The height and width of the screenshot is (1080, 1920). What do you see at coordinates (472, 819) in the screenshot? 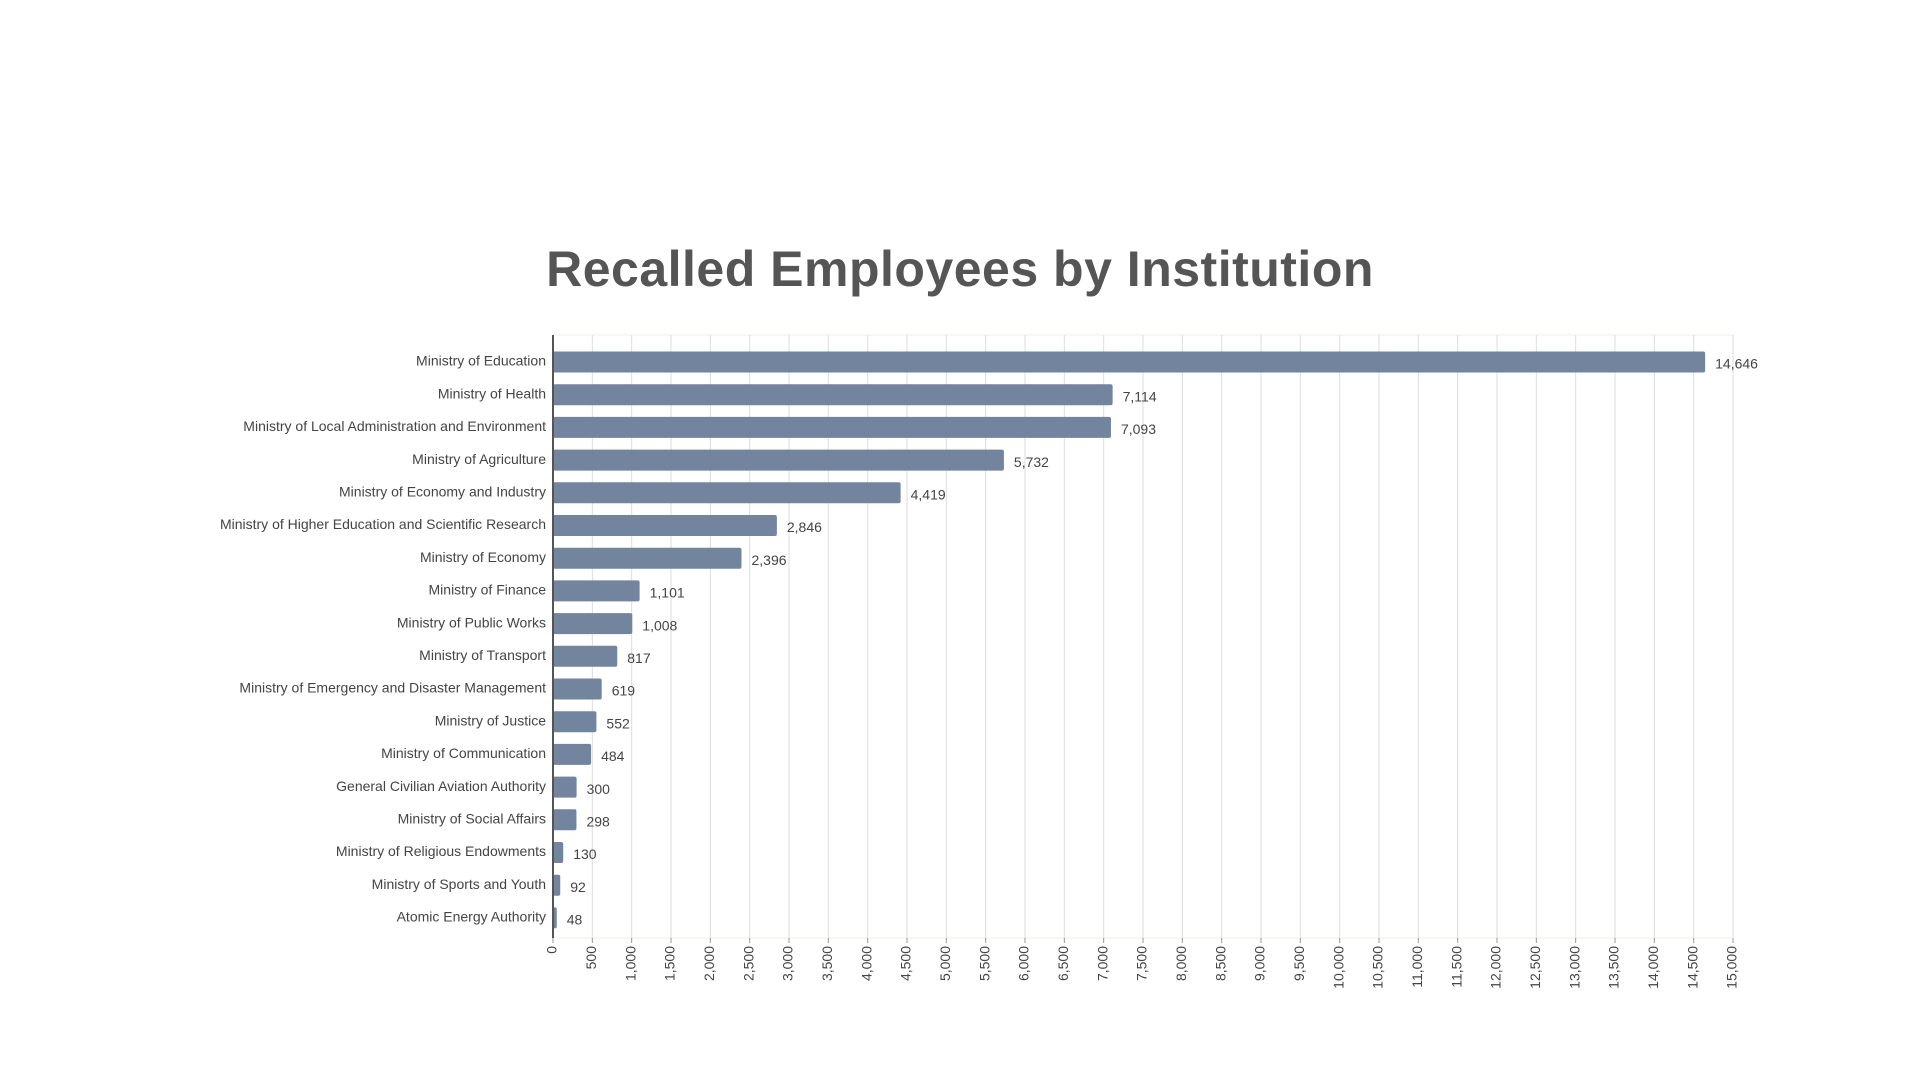
I see `category-label: Ministry of Social Affairs` at bounding box center [472, 819].